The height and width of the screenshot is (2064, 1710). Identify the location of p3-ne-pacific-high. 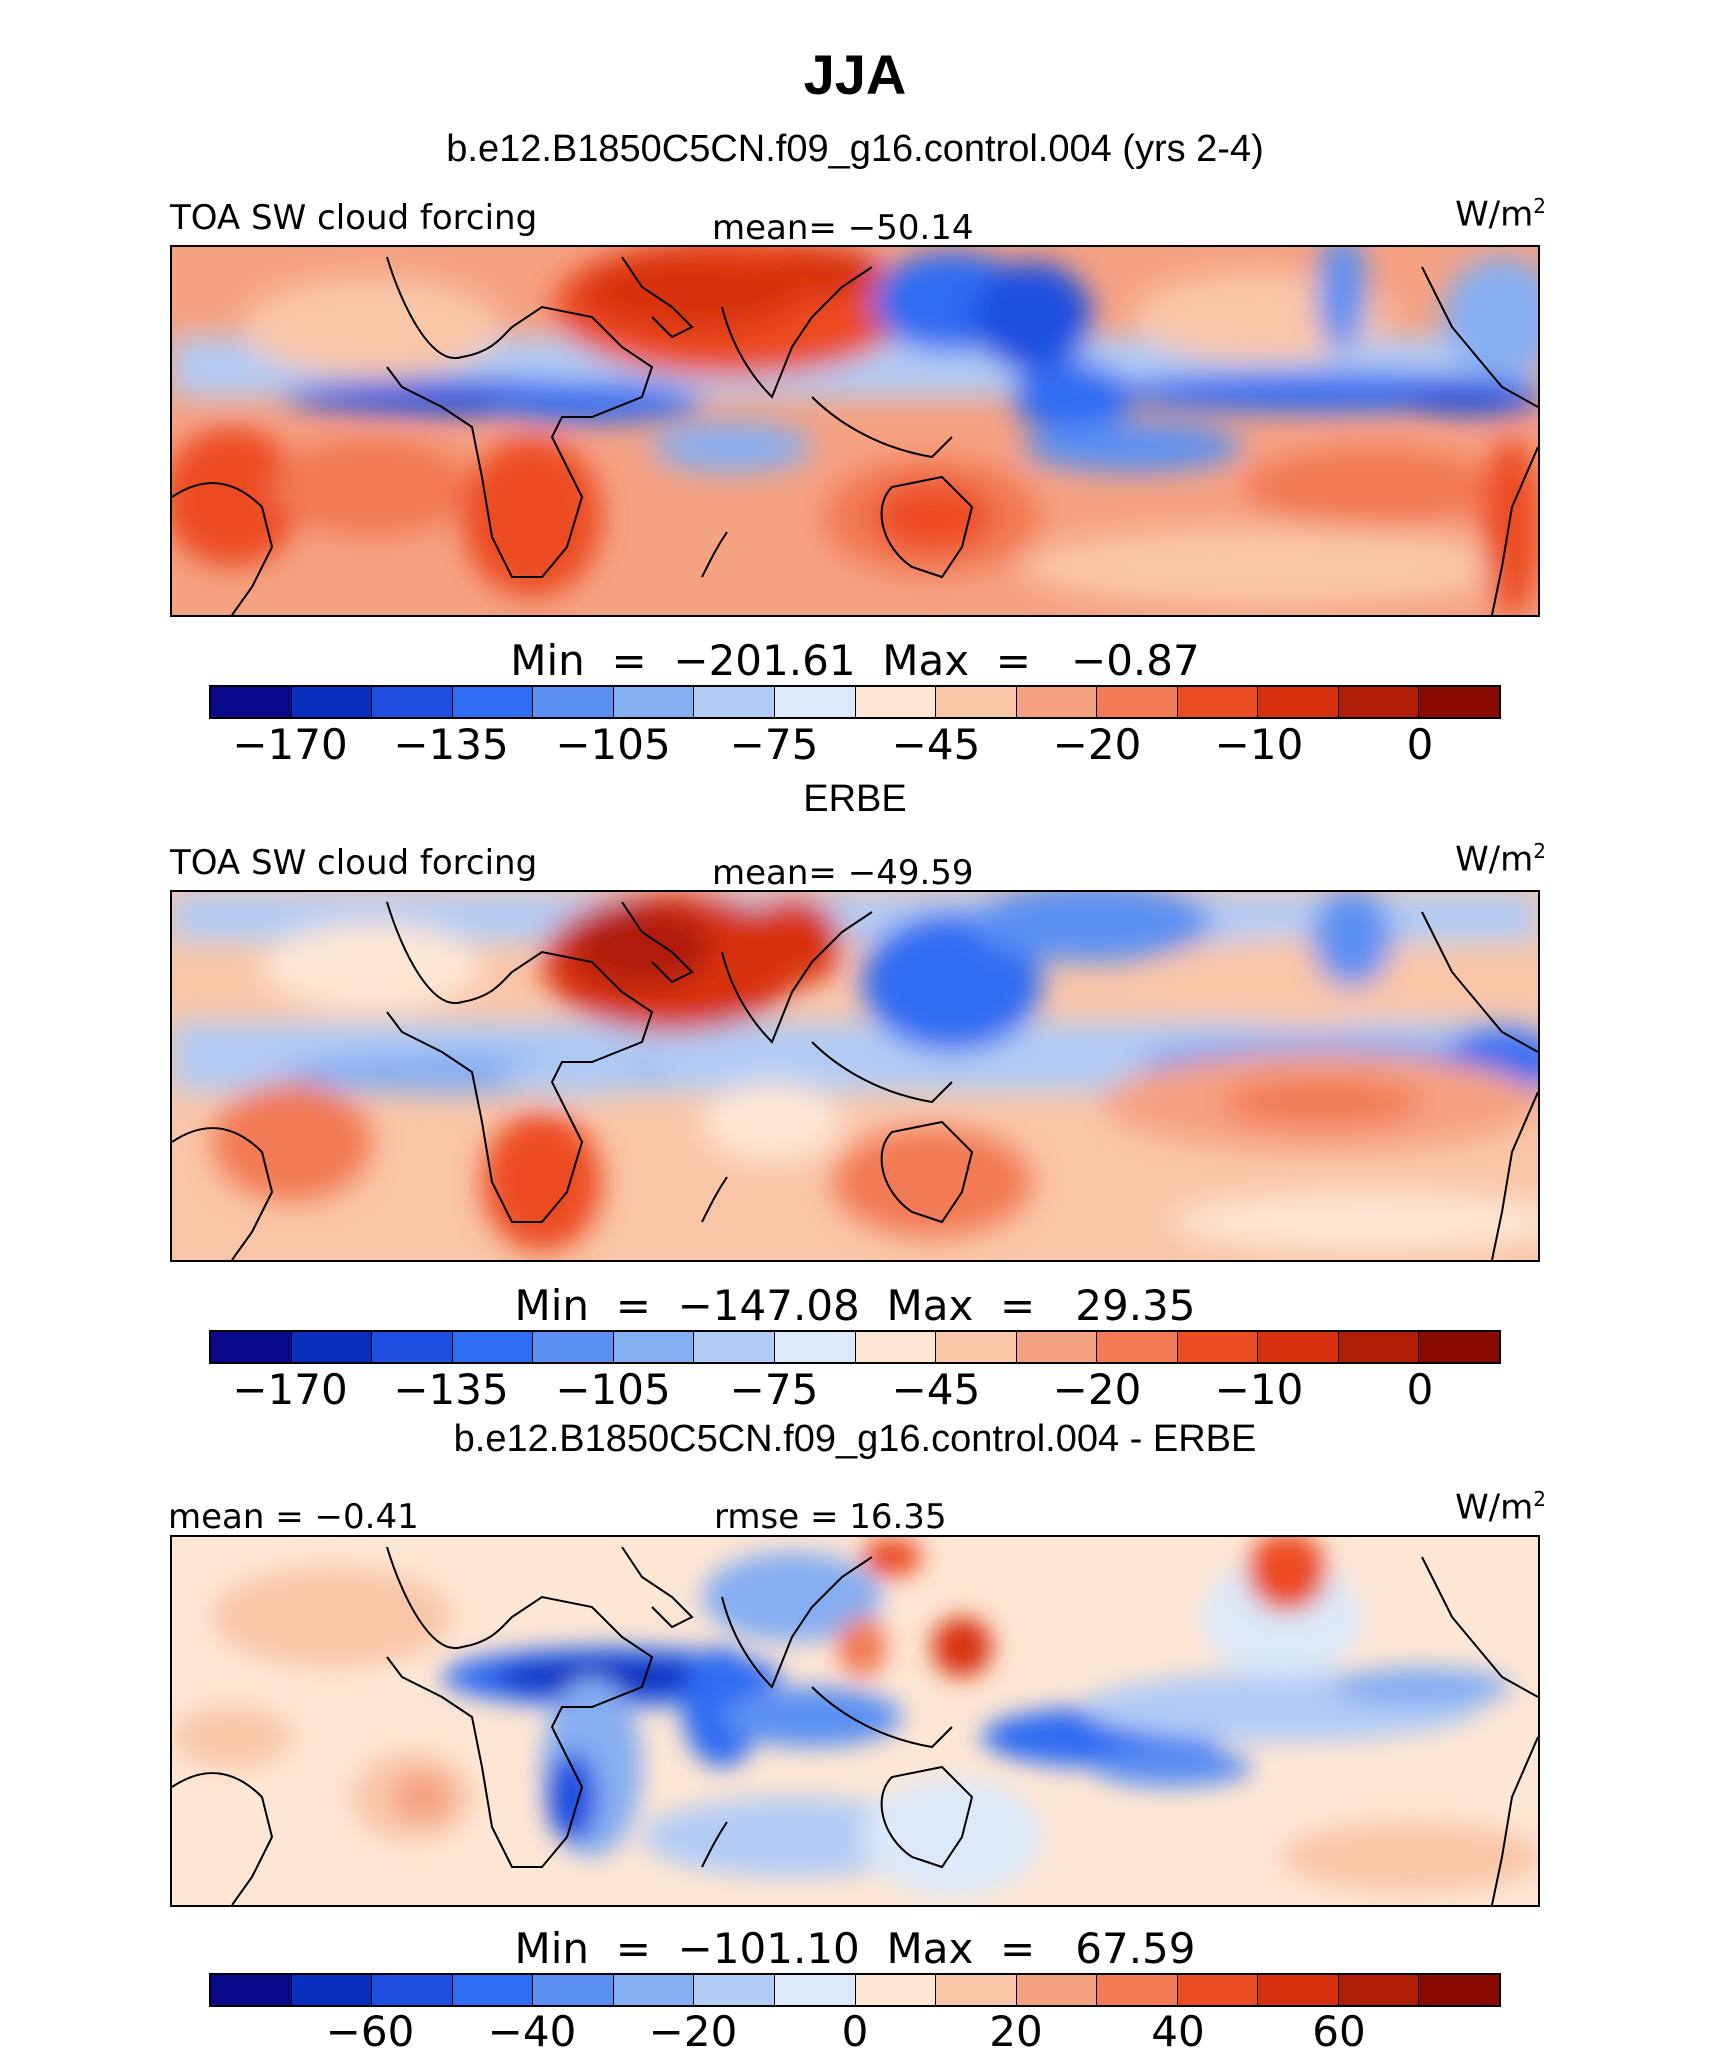
(1287, 1574).